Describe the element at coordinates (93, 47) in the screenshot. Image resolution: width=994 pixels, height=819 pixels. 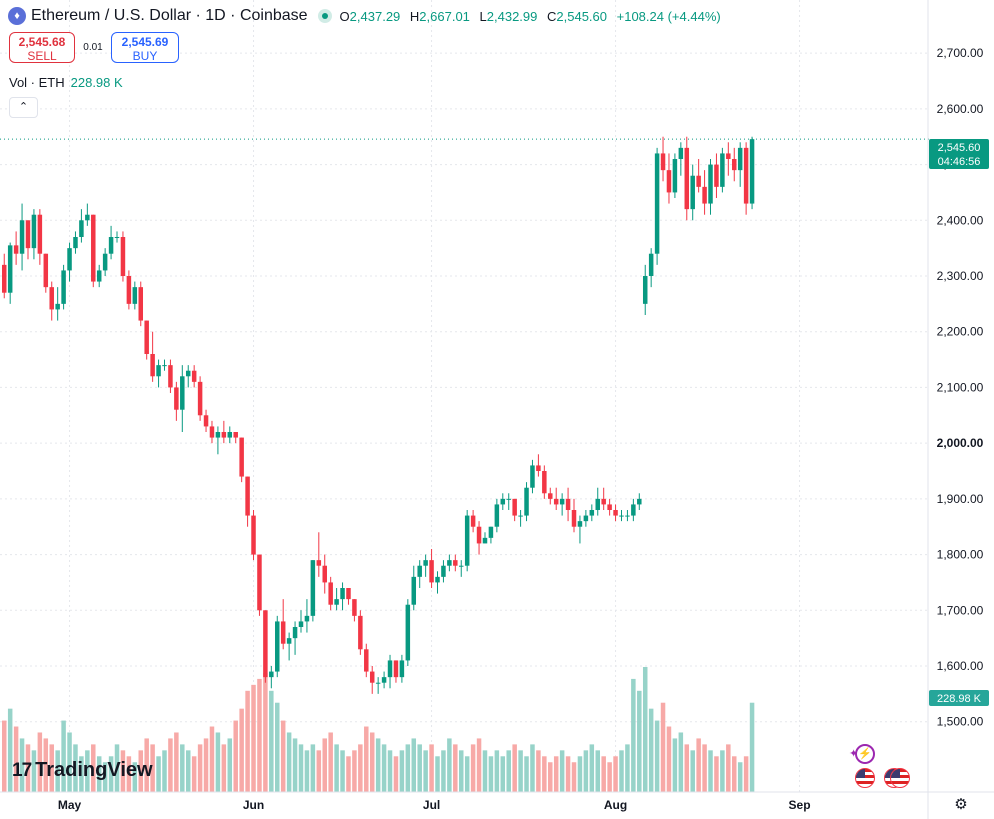
I see `spread-value: 0.01` at that location.